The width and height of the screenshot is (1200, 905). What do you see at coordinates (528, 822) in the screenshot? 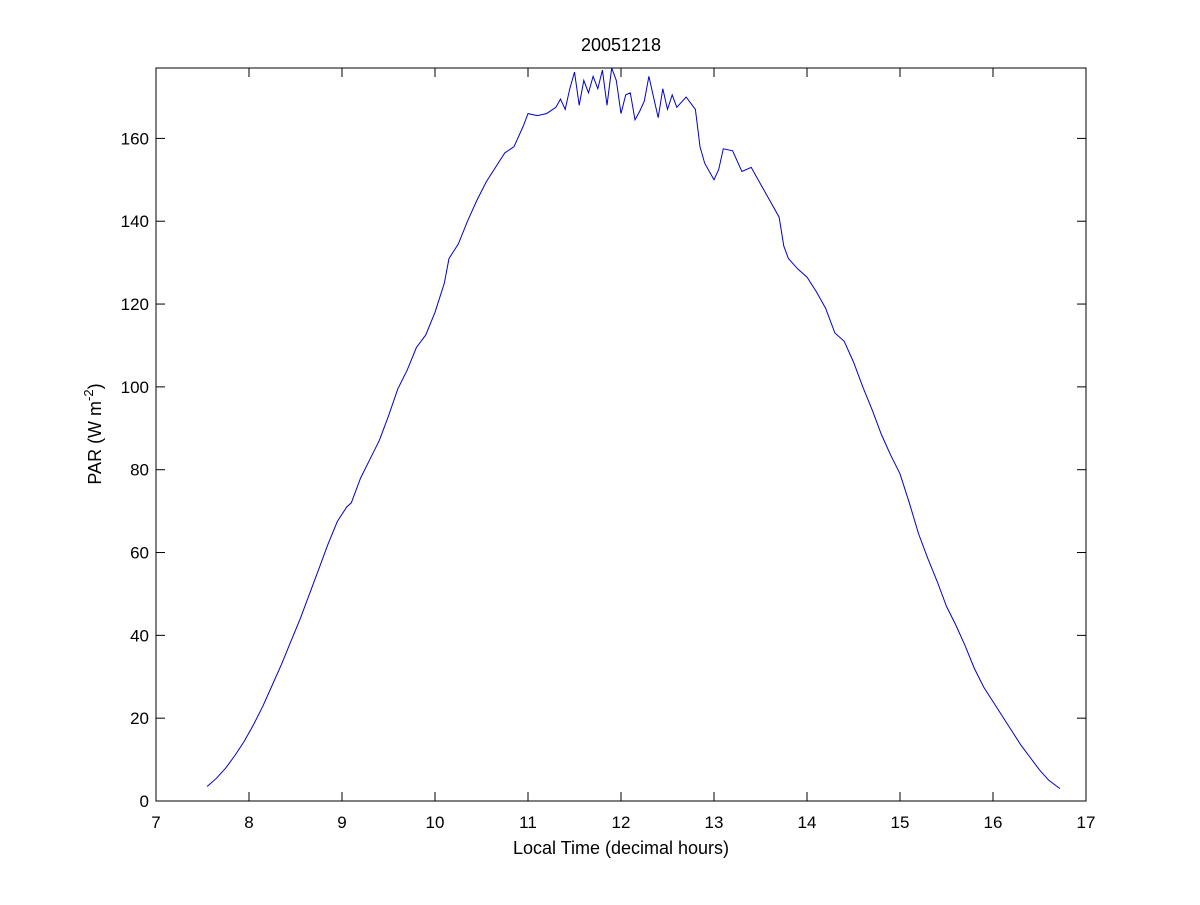
I see `x-tick-label: 11` at bounding box center [528, 822].